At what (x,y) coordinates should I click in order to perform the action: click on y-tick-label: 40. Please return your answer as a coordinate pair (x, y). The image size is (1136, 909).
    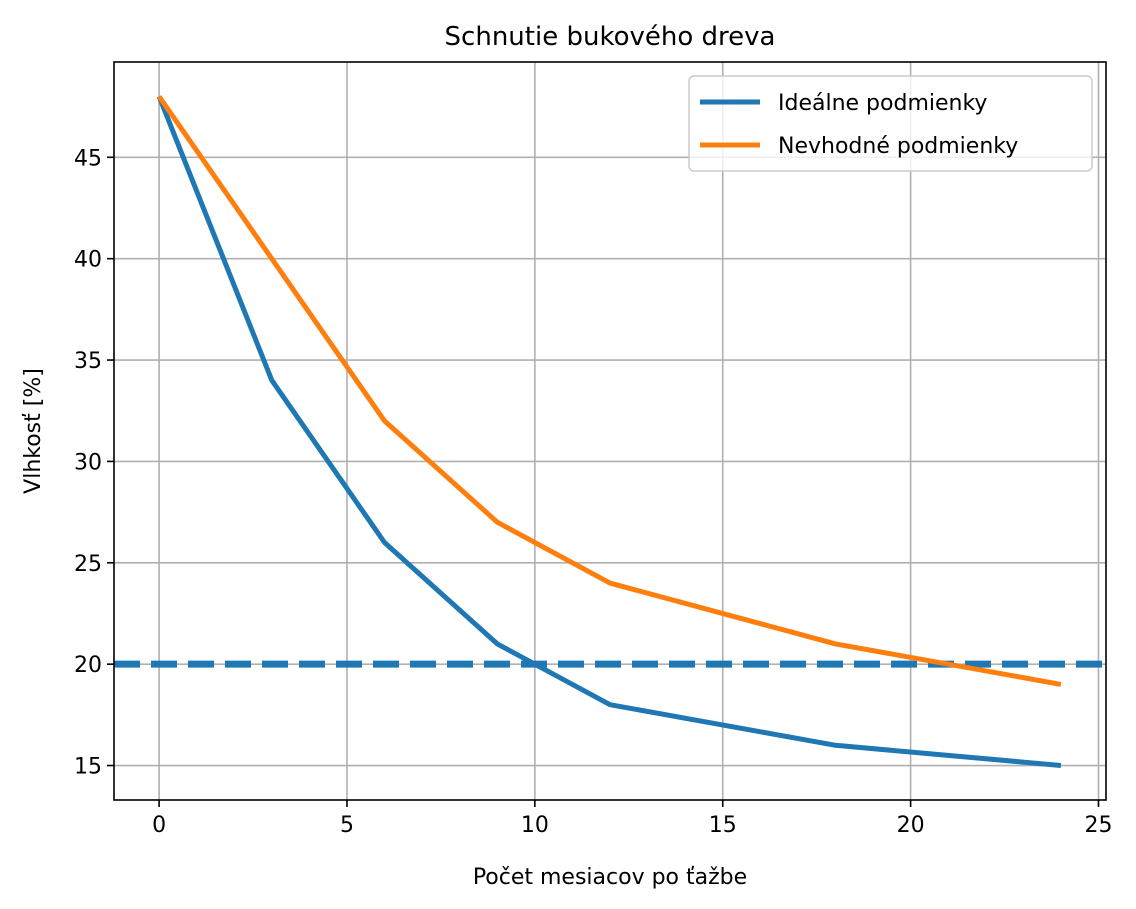
    Looking at the image, I should click on (88, 260).